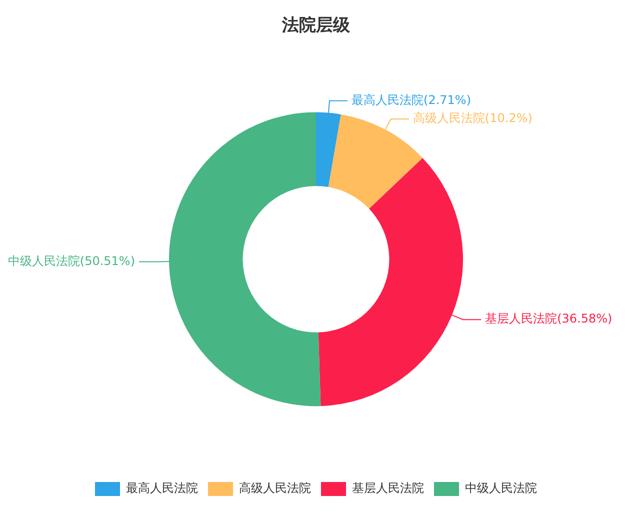 The image size is (632, 526). What do you see at coordinates (388, 488) in the screenshot?
I see `legend-label: 基层人民法院` at bounding box center [388, 488].